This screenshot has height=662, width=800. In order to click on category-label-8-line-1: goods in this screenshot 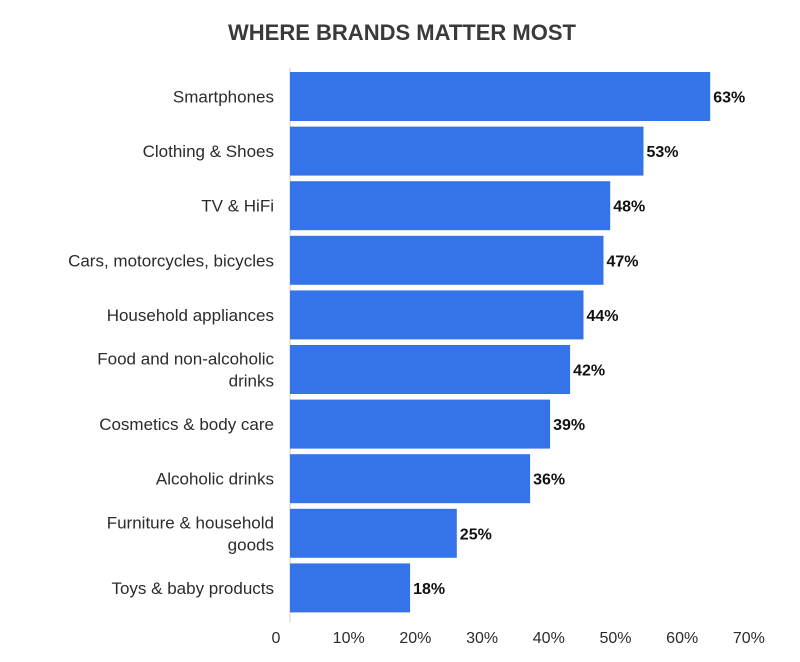, I will do `click(251, 544)`.